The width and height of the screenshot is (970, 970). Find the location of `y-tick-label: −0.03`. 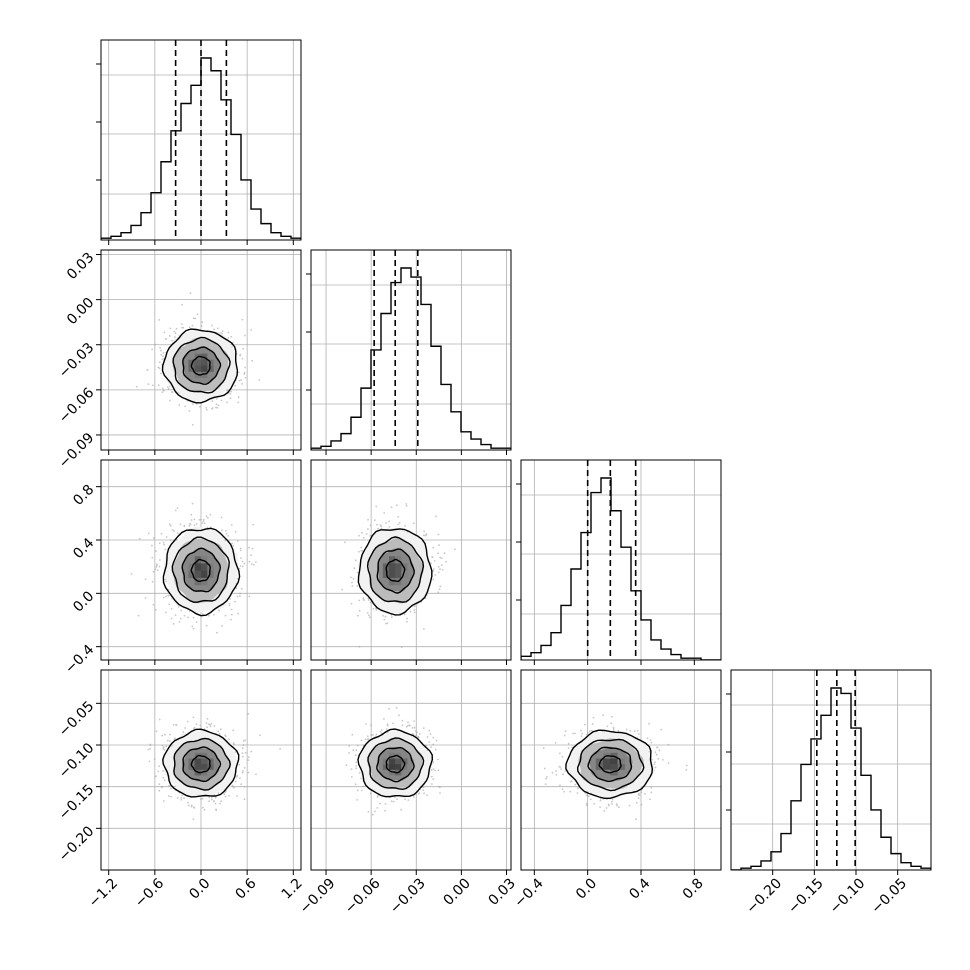

y-tick-label: −0.03 is located at coordinates (77, 361).